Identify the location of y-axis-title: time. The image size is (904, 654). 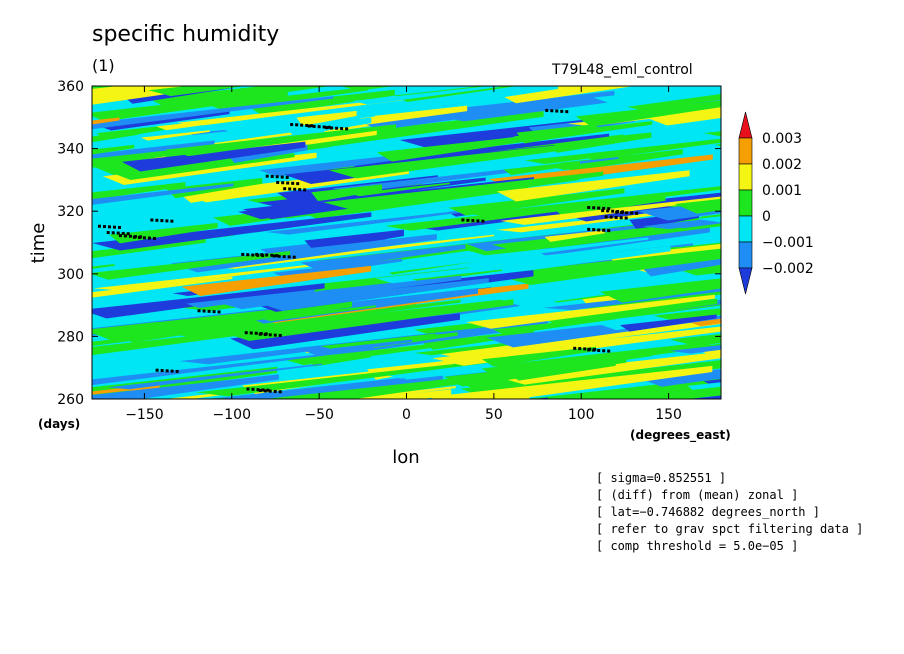
(38, 243).